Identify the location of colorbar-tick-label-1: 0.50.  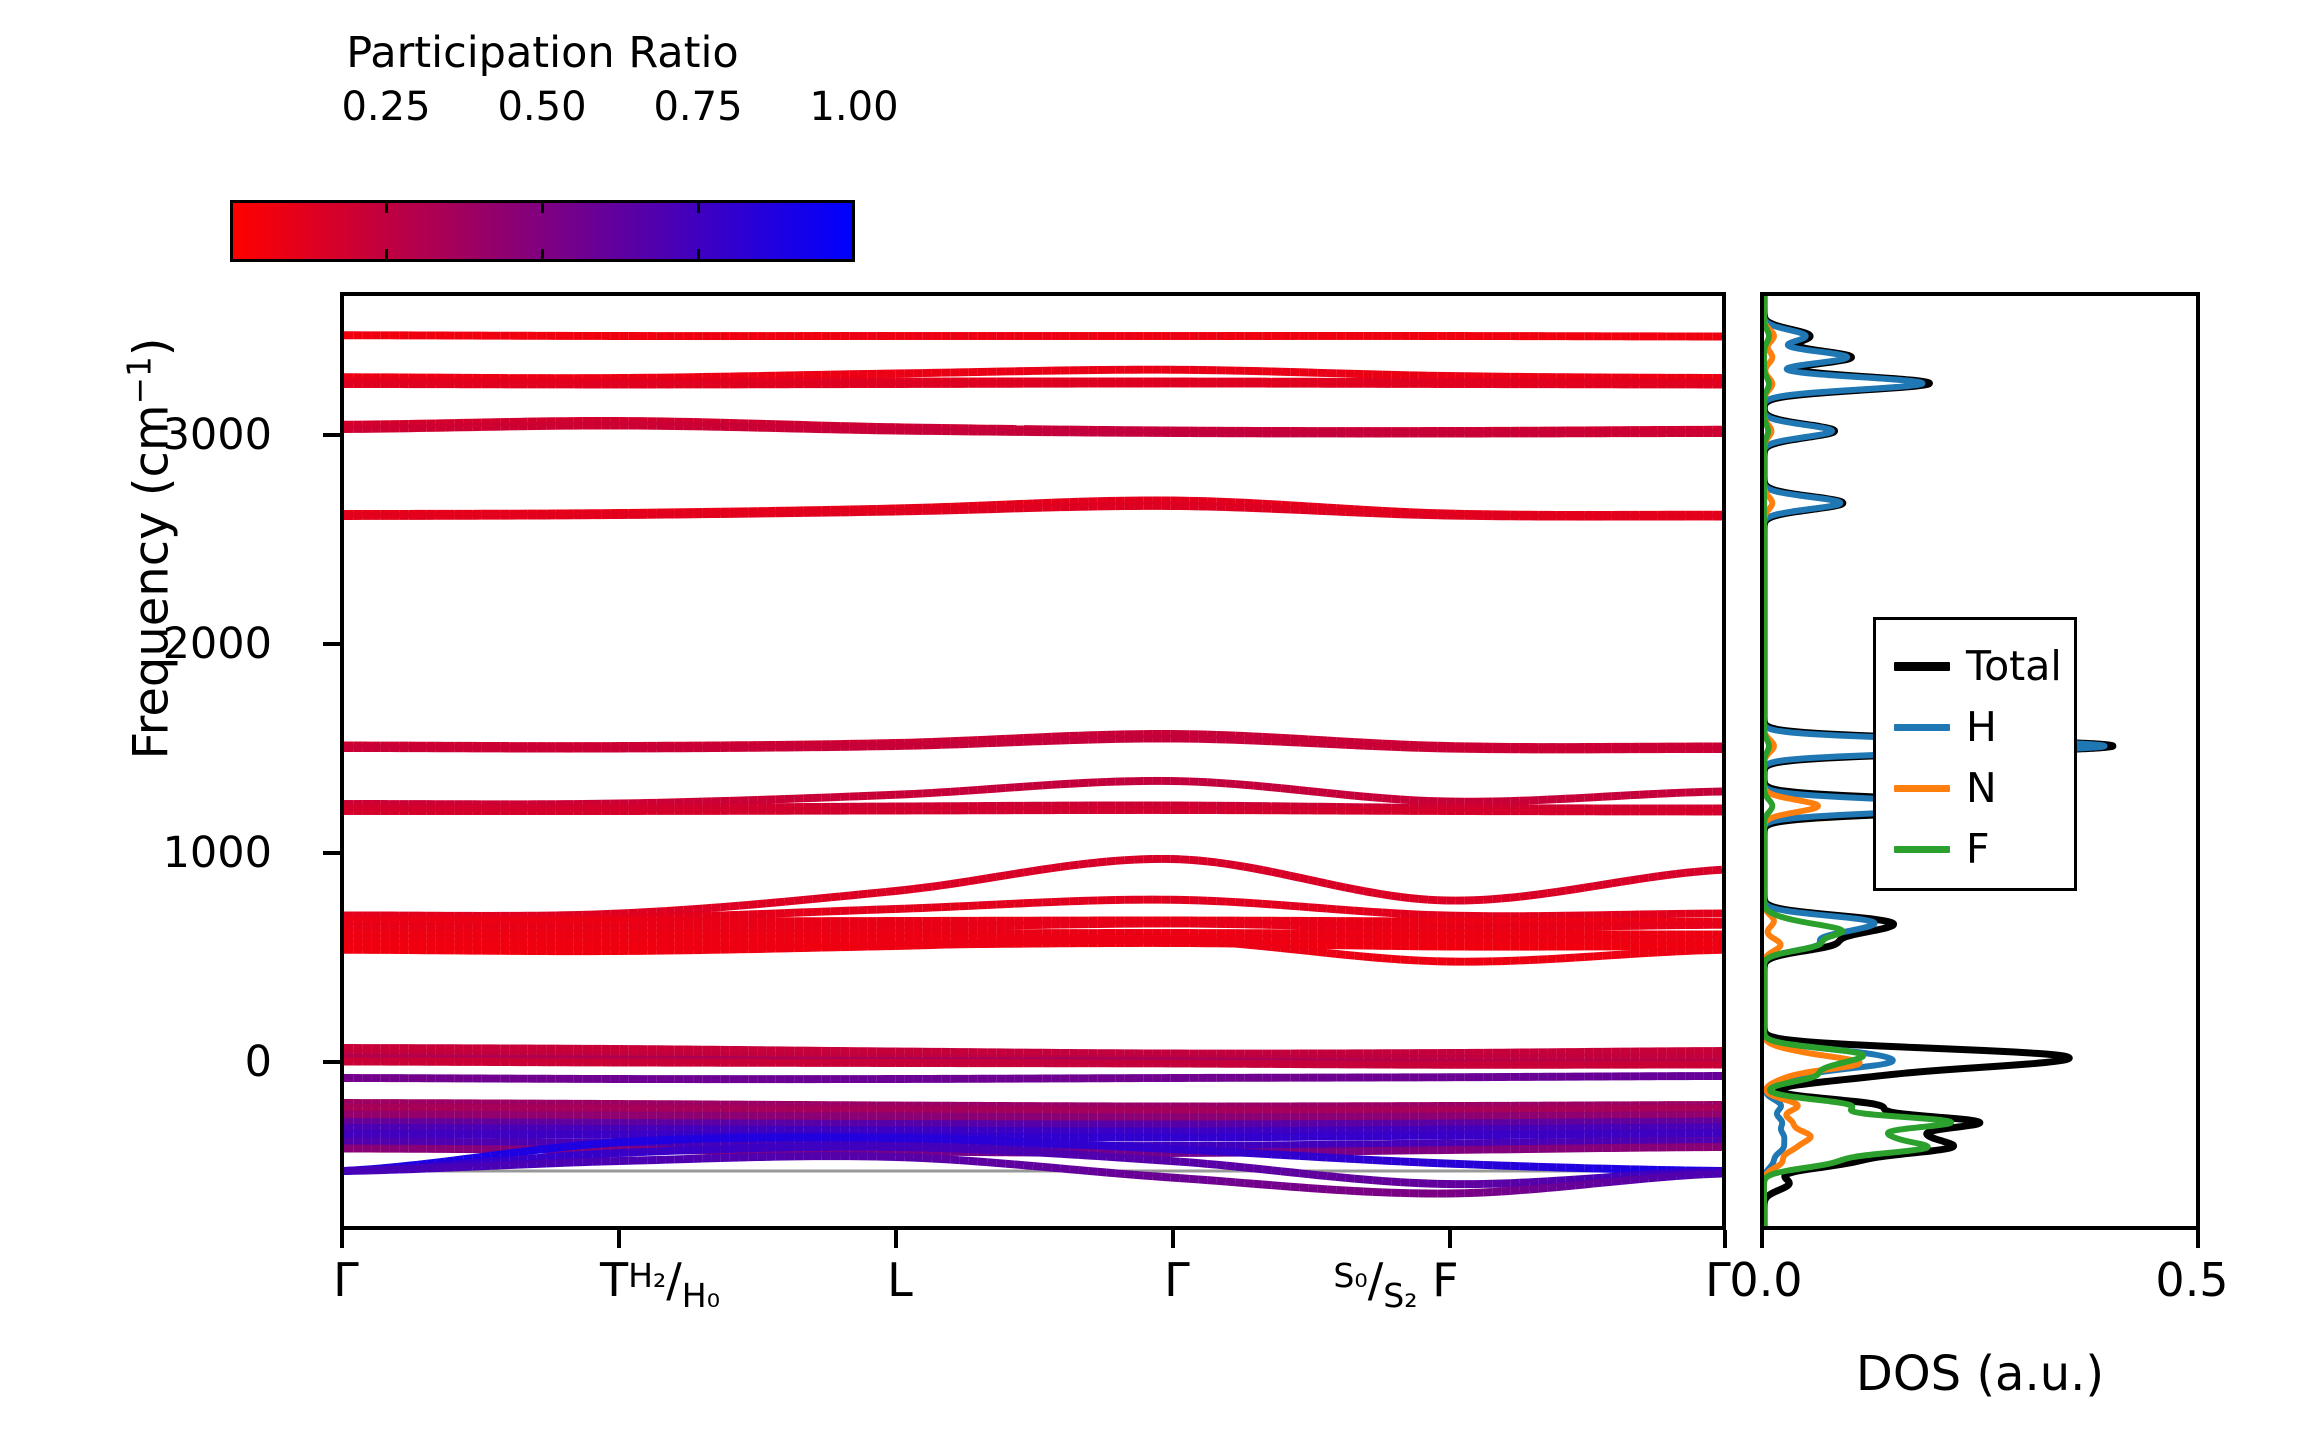
(542, 107).